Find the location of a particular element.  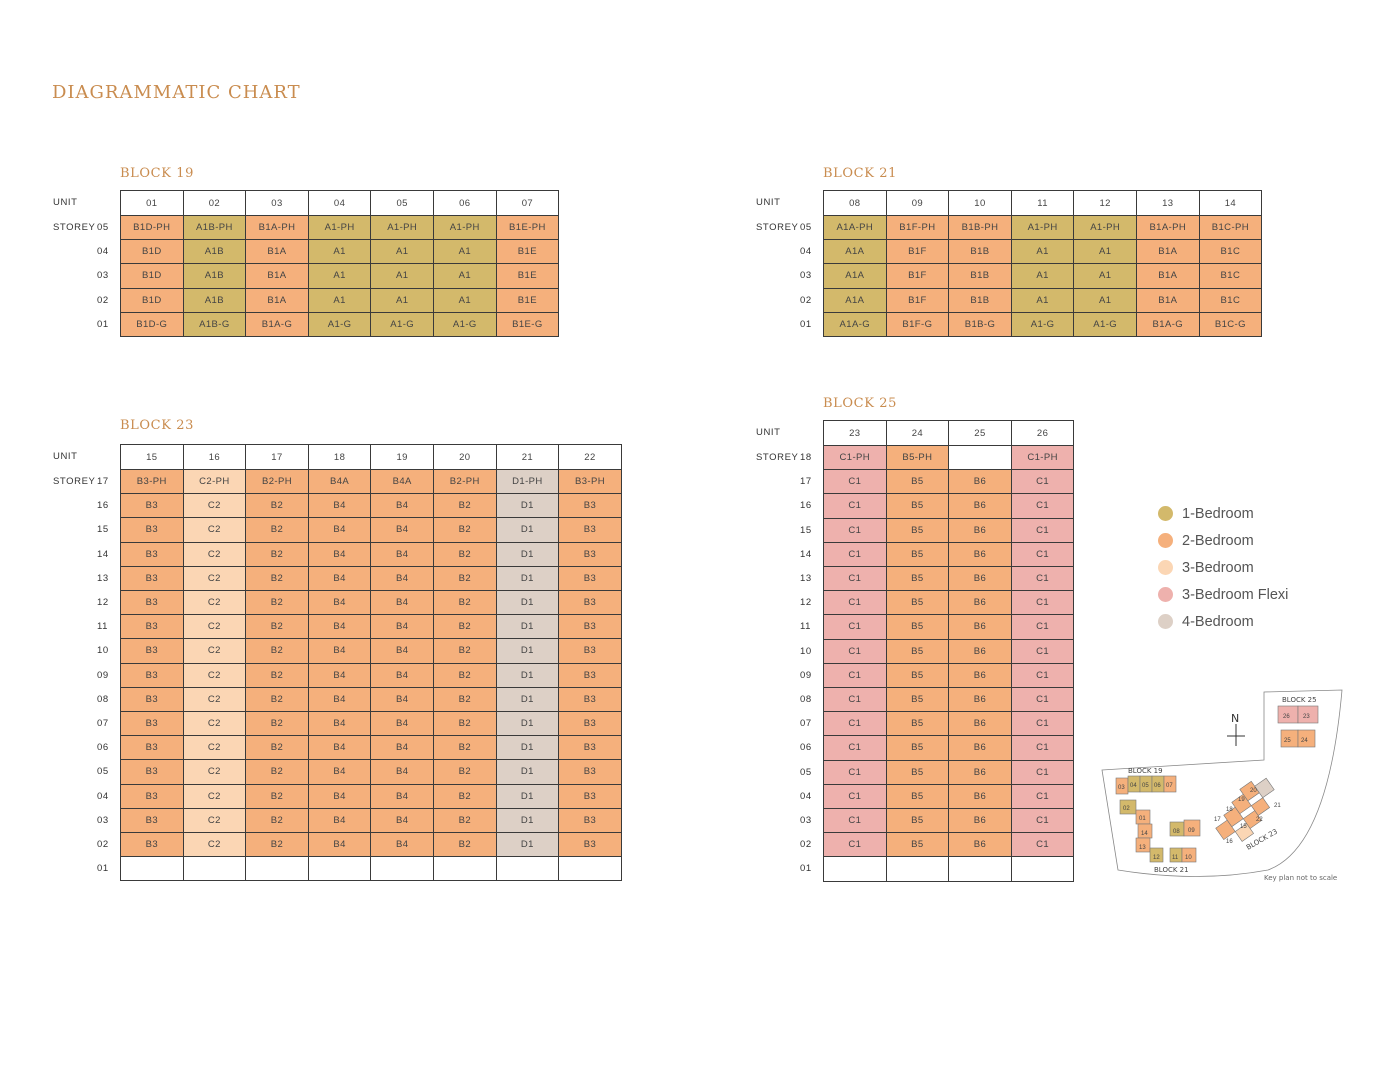

unit-cell: C1-PH is located at coordinates (855, 458).